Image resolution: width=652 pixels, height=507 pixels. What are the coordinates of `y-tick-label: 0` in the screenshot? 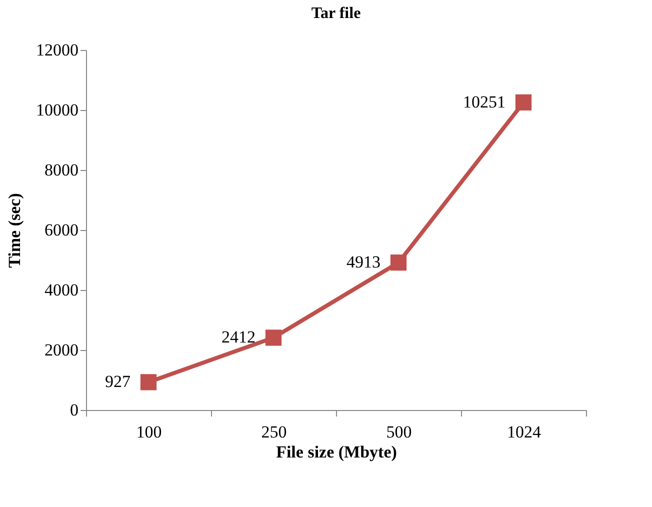 It's located at (74, 410).